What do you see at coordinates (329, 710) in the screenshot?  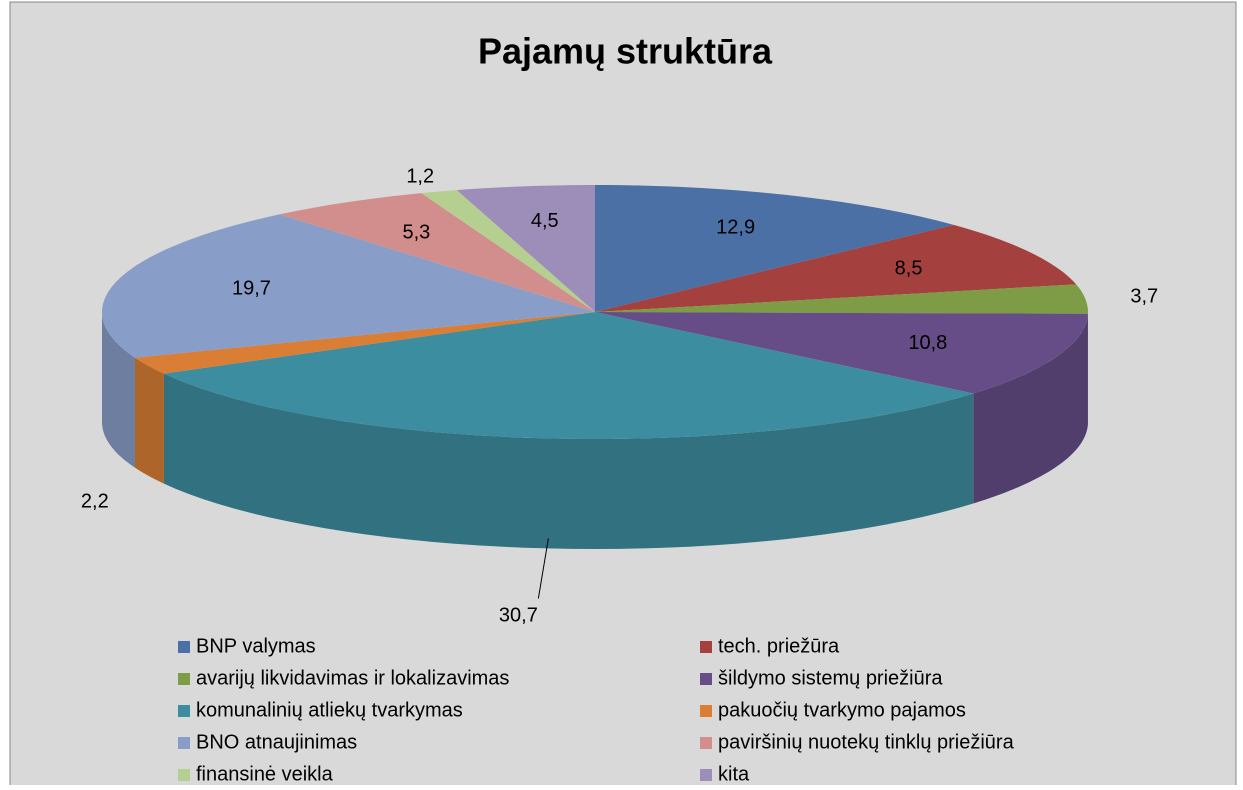 I see `legend-label: komunalinių atliekų tvarkymas` at bounding box center [329, 710].